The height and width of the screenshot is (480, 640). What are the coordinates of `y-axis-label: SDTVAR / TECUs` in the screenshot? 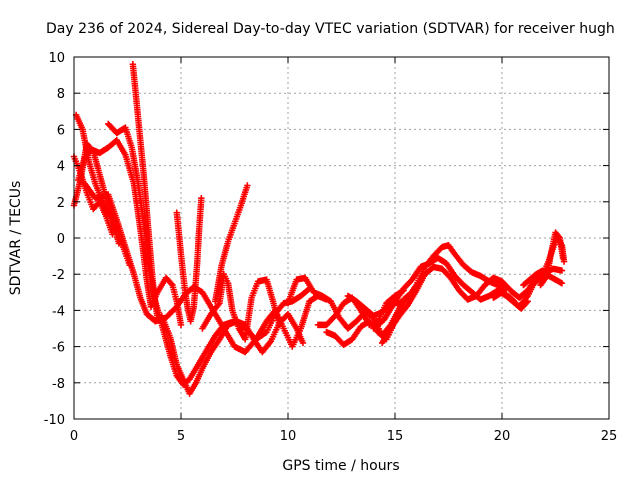 It's located at (16, 238).